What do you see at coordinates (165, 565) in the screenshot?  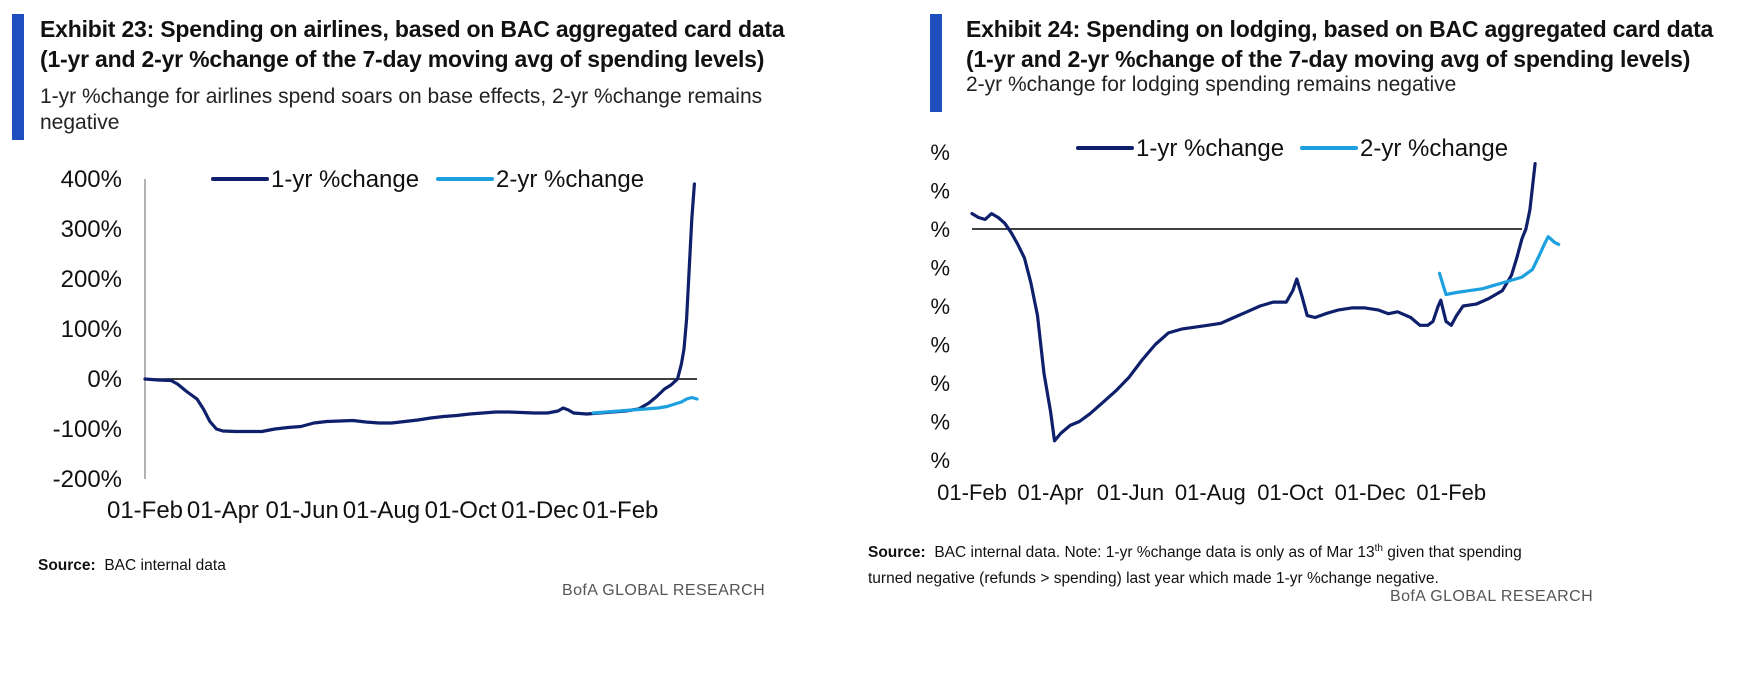 I see `source-text: BAC internal data` at bounding box center [165, 565].